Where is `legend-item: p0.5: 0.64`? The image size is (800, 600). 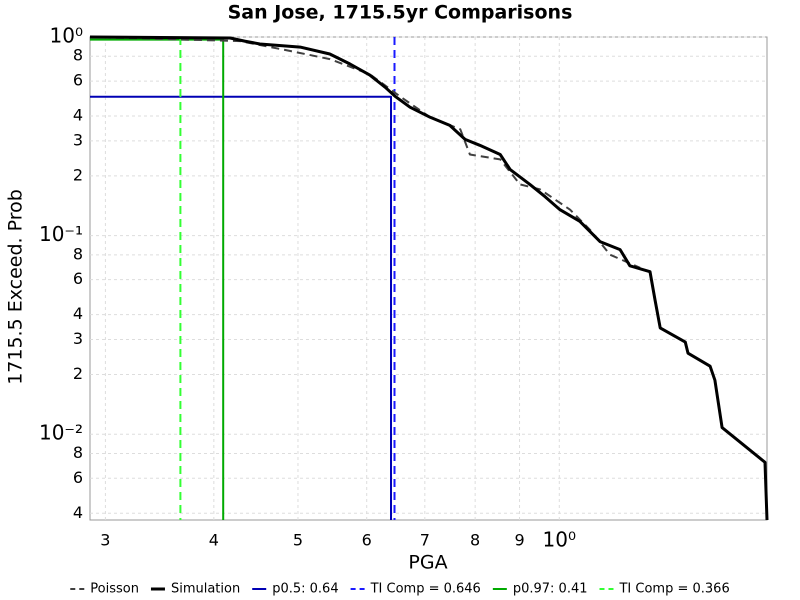
legend-item: p0.5: 0.64 is located at coordinates (295, 589).